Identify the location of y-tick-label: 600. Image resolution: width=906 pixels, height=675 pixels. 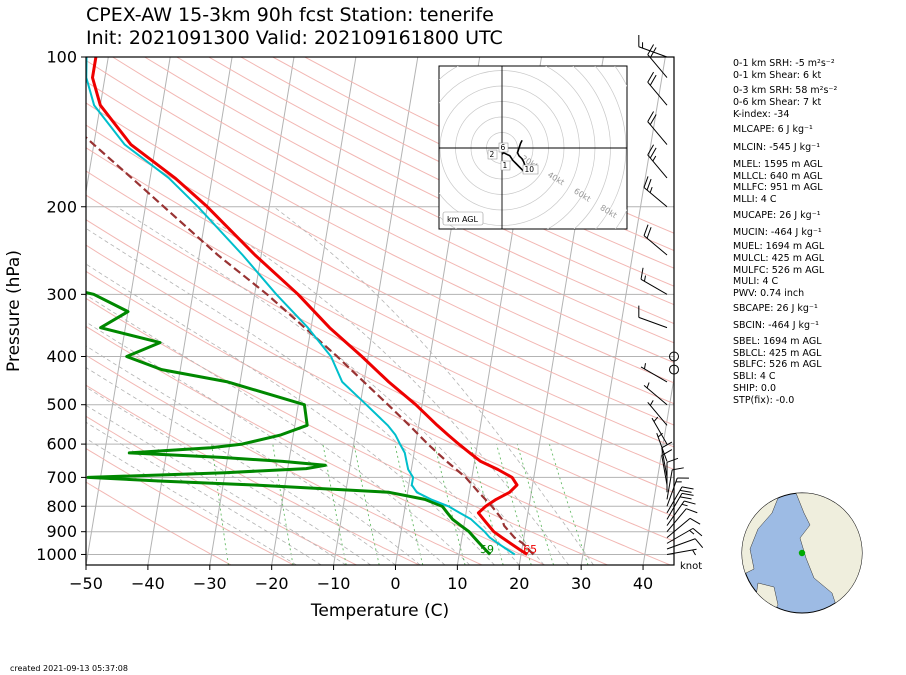
(61, 444).